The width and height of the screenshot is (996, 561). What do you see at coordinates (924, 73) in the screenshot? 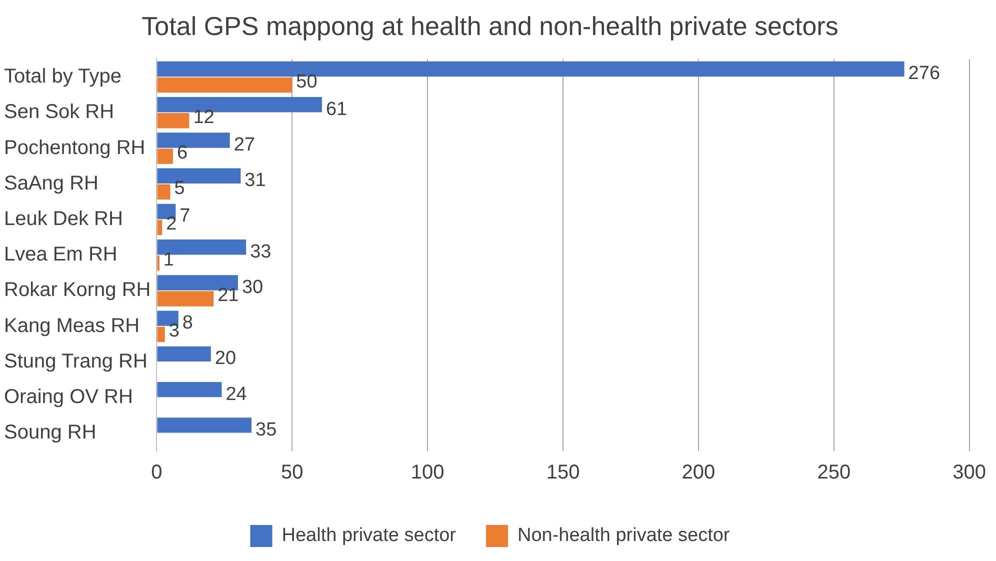
I see `data-label: 276` at bounding box center [924, 73].